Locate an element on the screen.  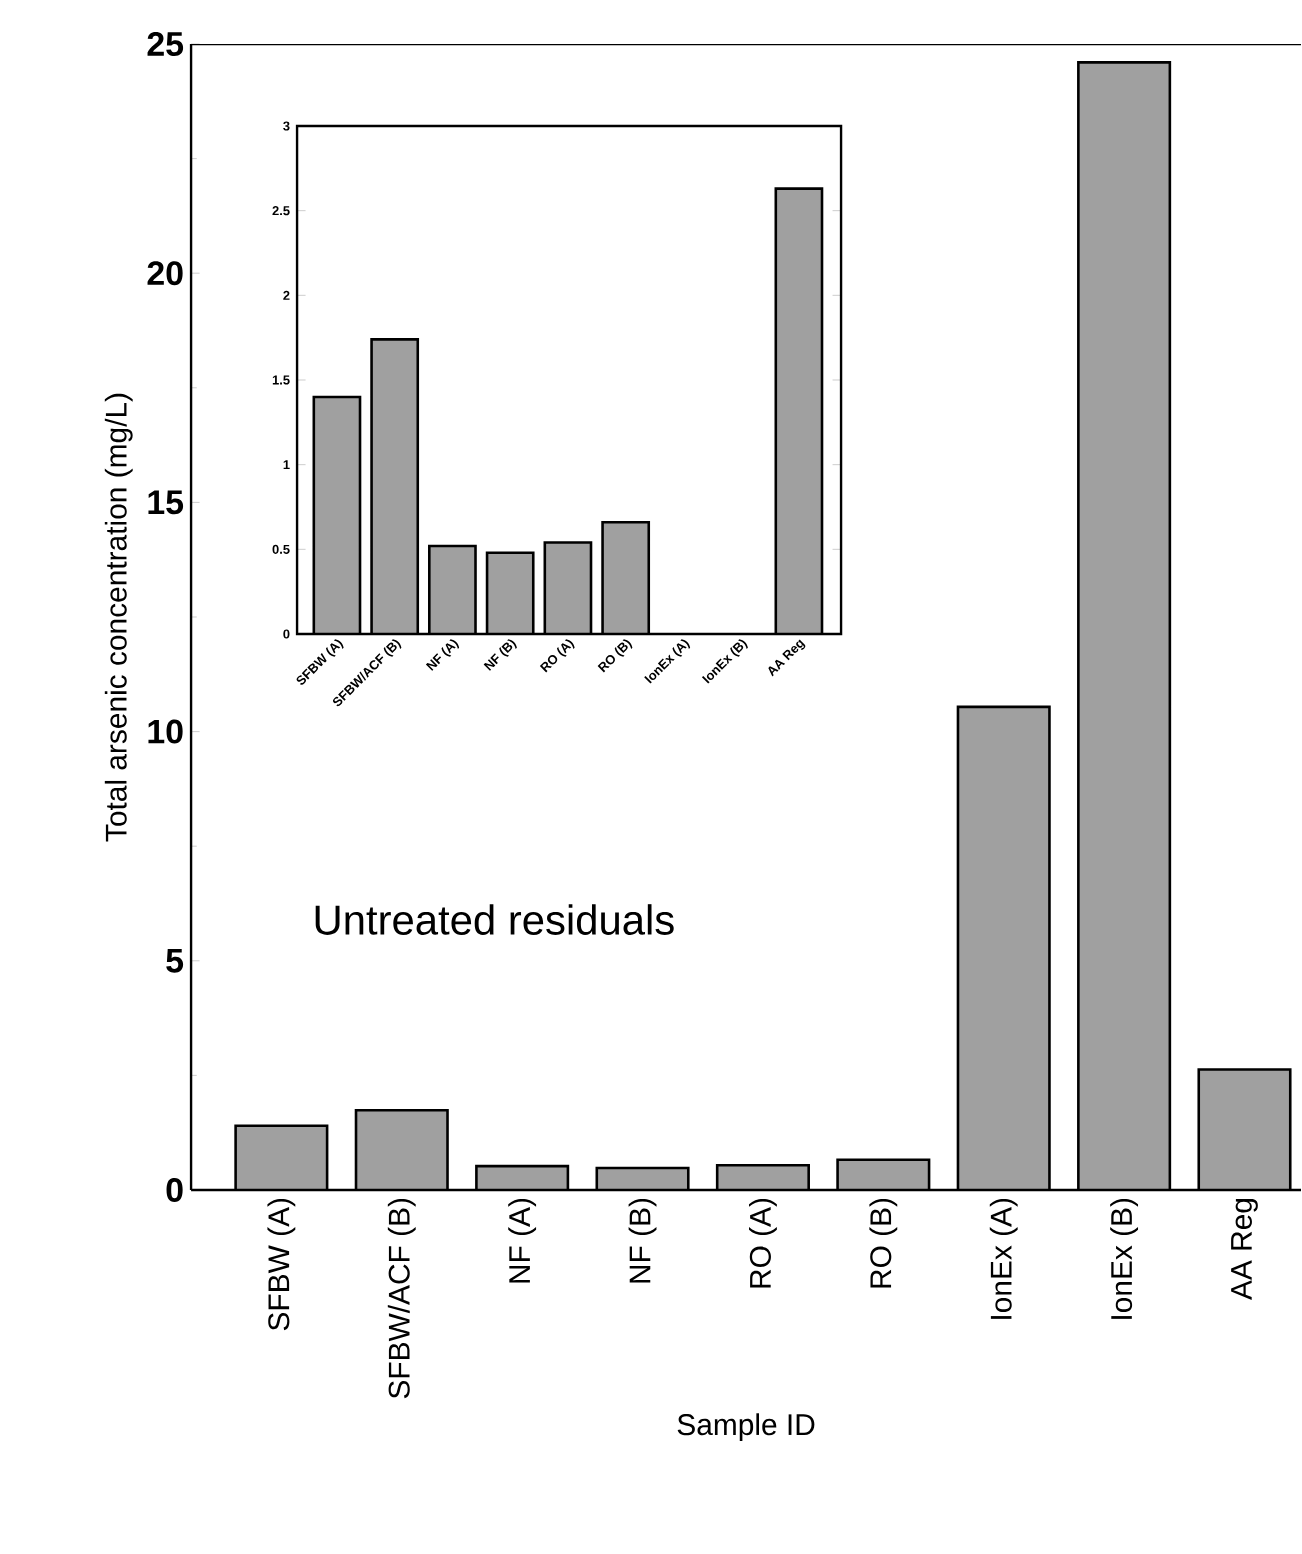
x-tick-label: IonEx (B) is located at coordinates (1124, 1258).